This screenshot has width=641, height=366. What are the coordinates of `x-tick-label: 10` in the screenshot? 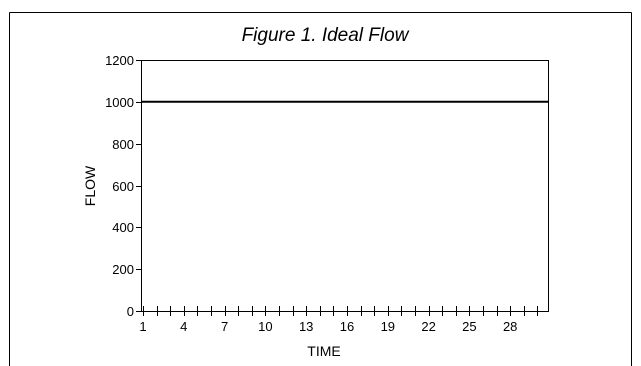 It's located at (265, 326).